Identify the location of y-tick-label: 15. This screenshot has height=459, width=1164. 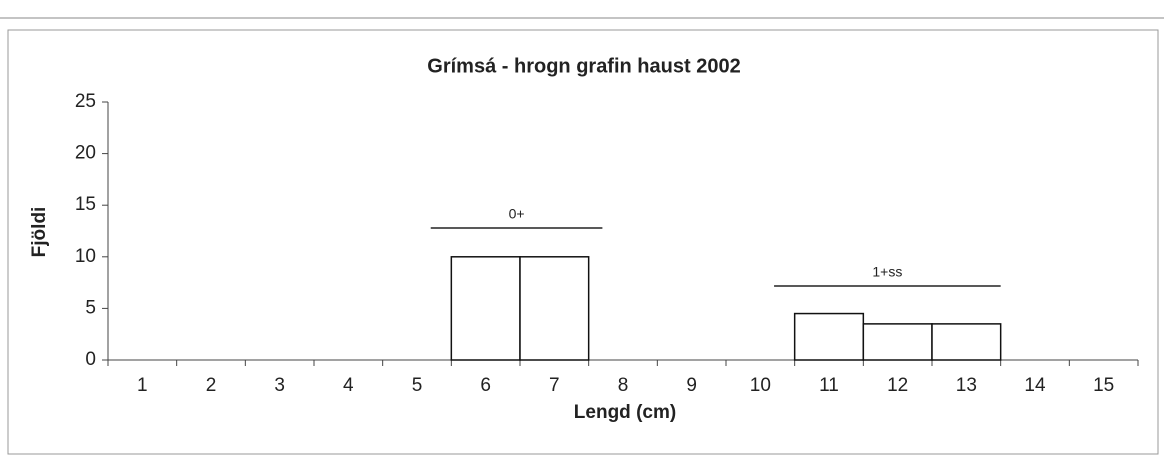
(85, 204).